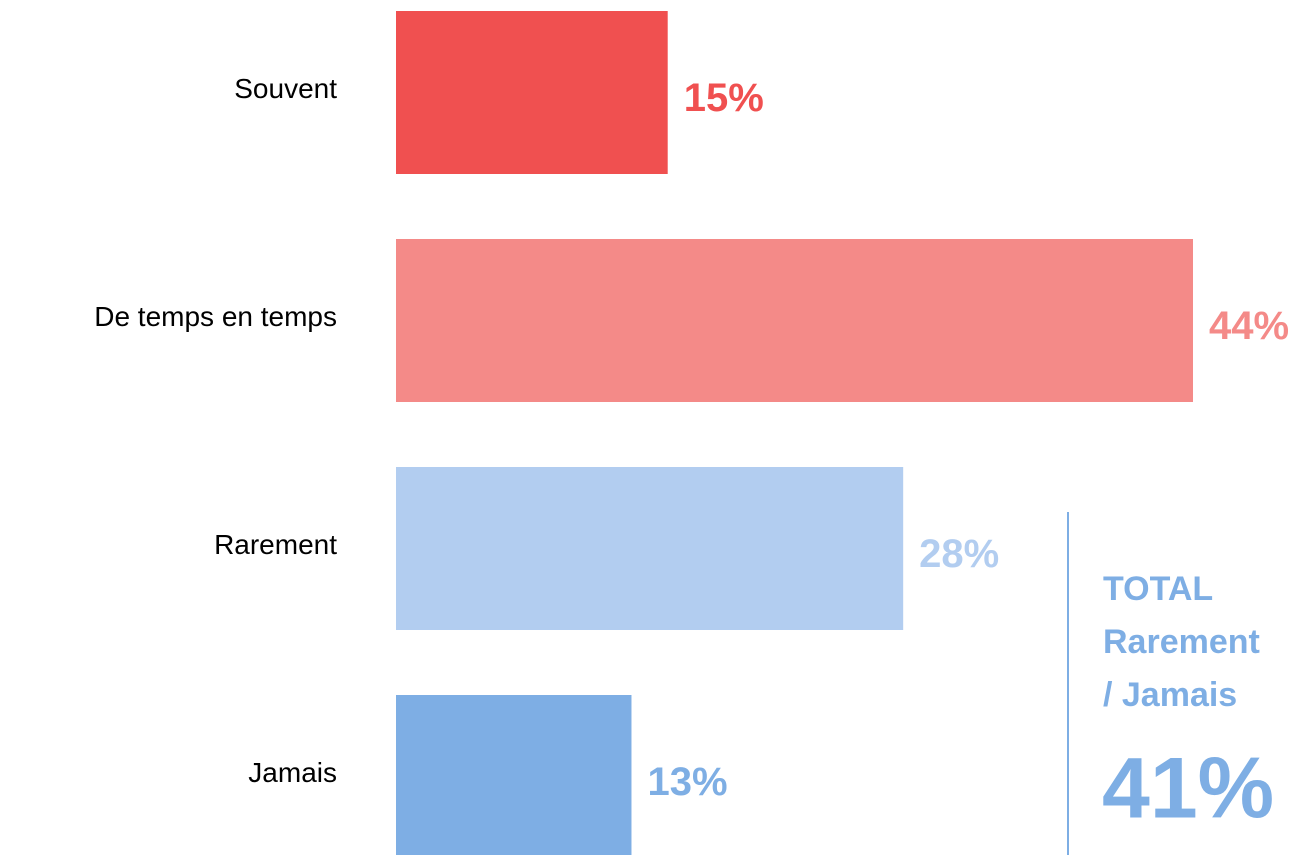  What do you see at coordinates (285, 88) in the screenshot?
I see `category-label: Souvent` at bounding box center [285, 88].